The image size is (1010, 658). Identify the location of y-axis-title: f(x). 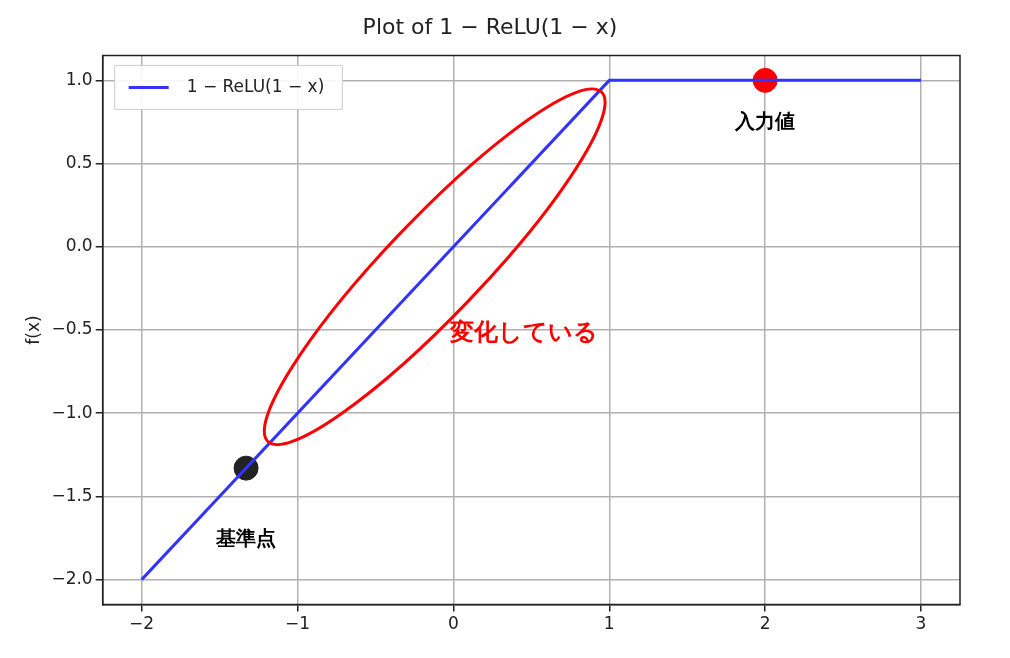
(32, 330).